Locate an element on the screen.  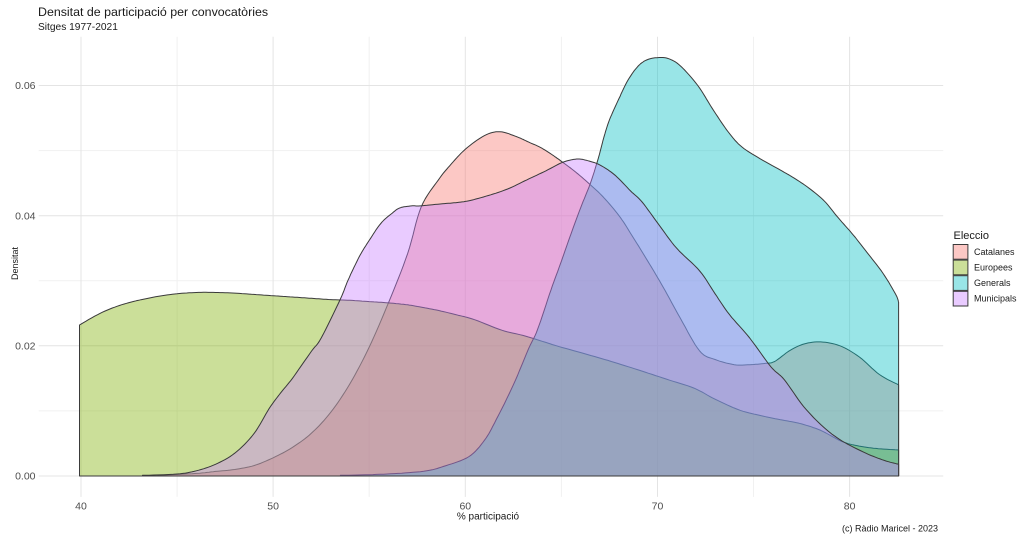
svg-text: 0.00 is located at coordinates (25, 477).